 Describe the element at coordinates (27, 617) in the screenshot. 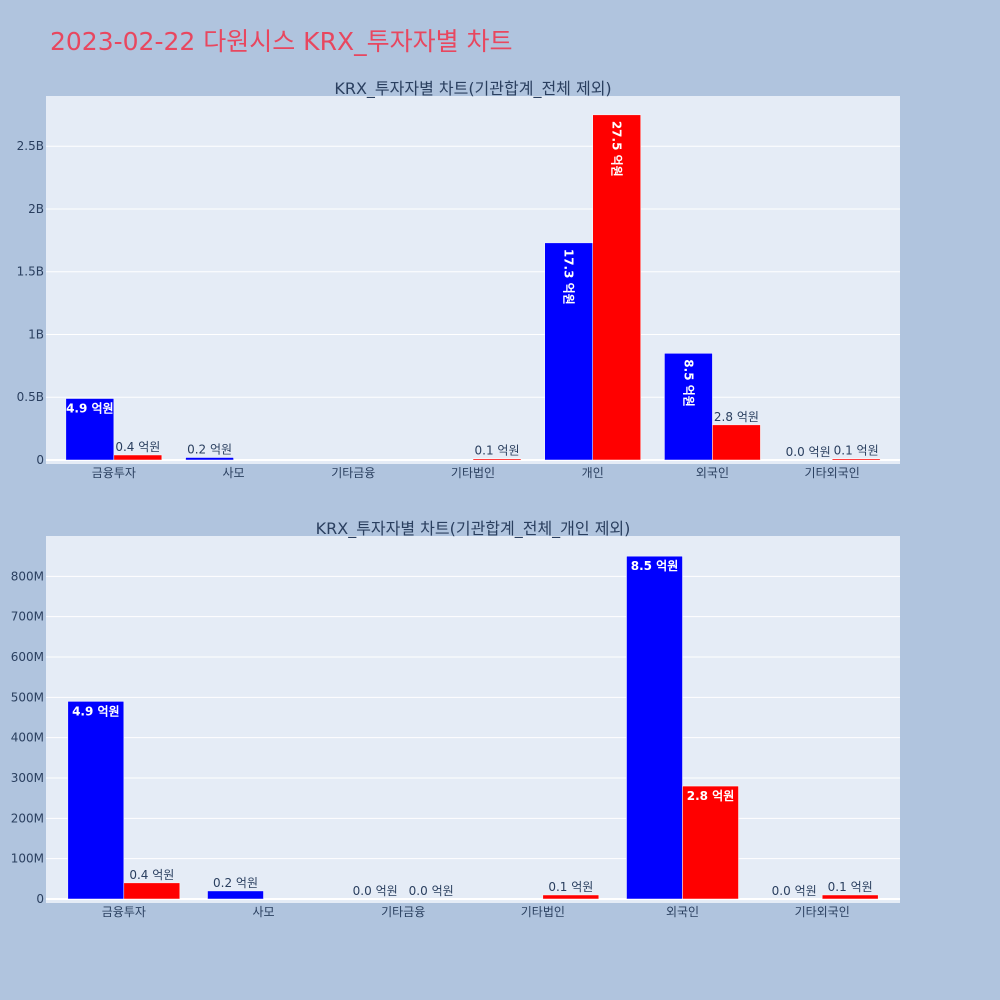

I see `y-tick-label: 700M` at that location.